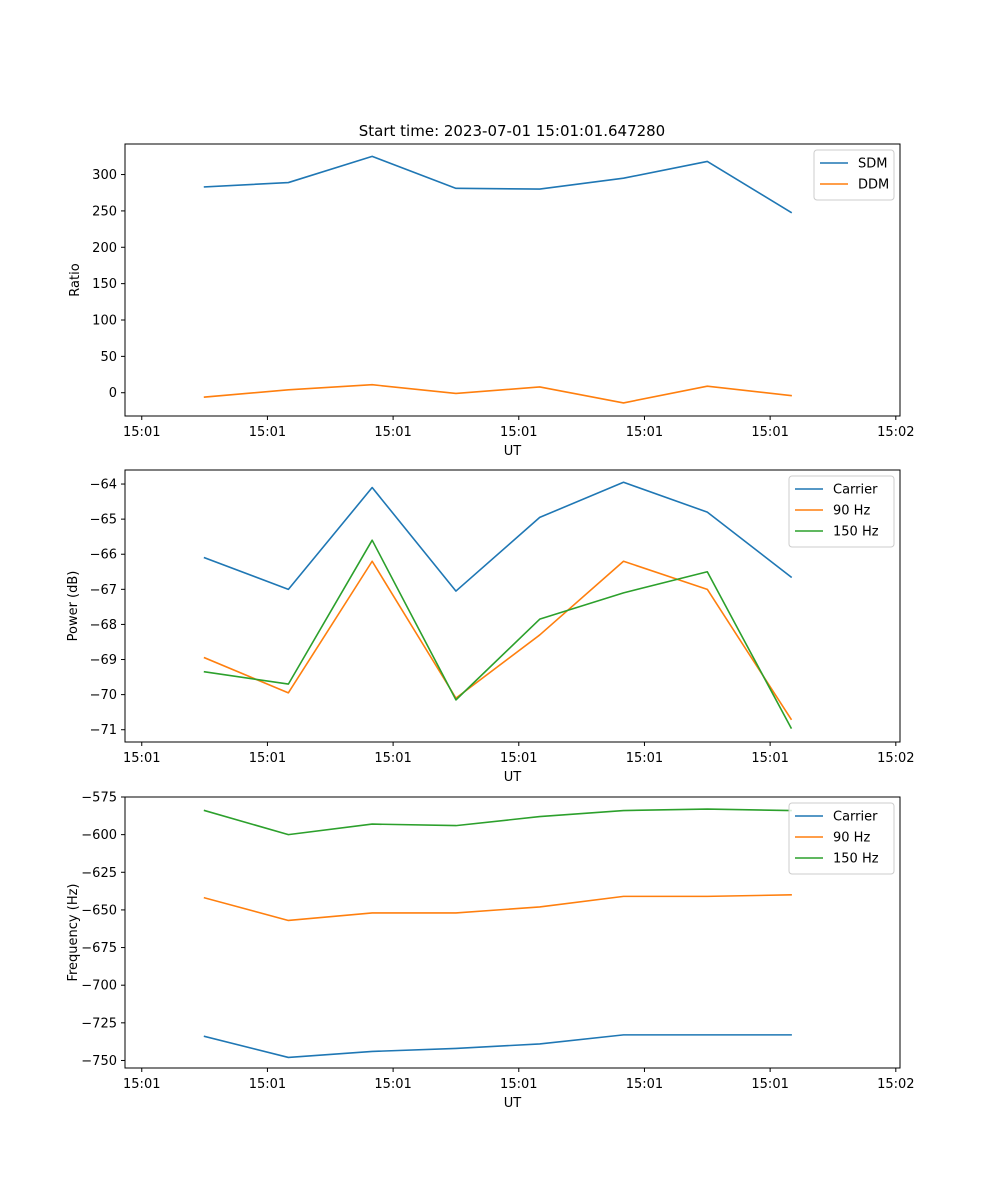  What do you see at coordinates (103, 660) in the screenshot?
I see `y-tick-label: −69` at bounding box center [103, 660].